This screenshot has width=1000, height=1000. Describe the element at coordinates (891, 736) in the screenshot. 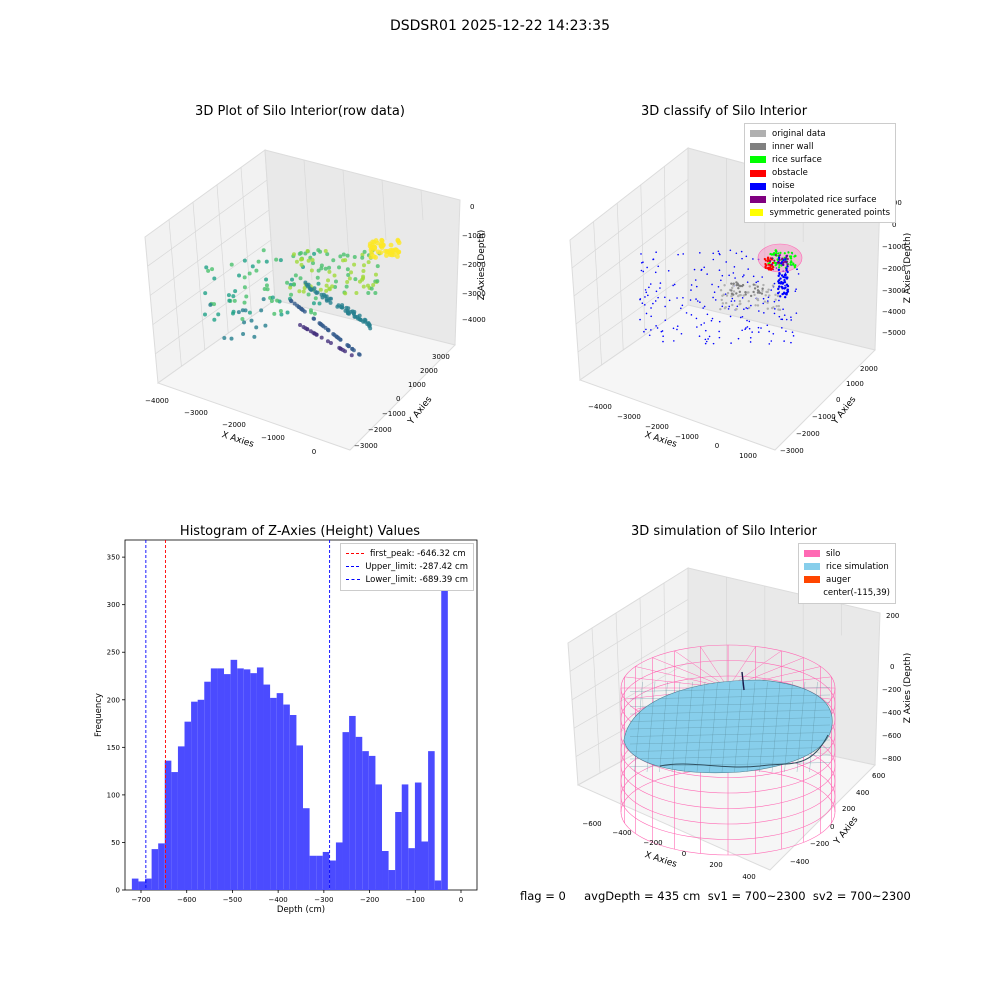

I see `chart4-ztick: −600` at that location.